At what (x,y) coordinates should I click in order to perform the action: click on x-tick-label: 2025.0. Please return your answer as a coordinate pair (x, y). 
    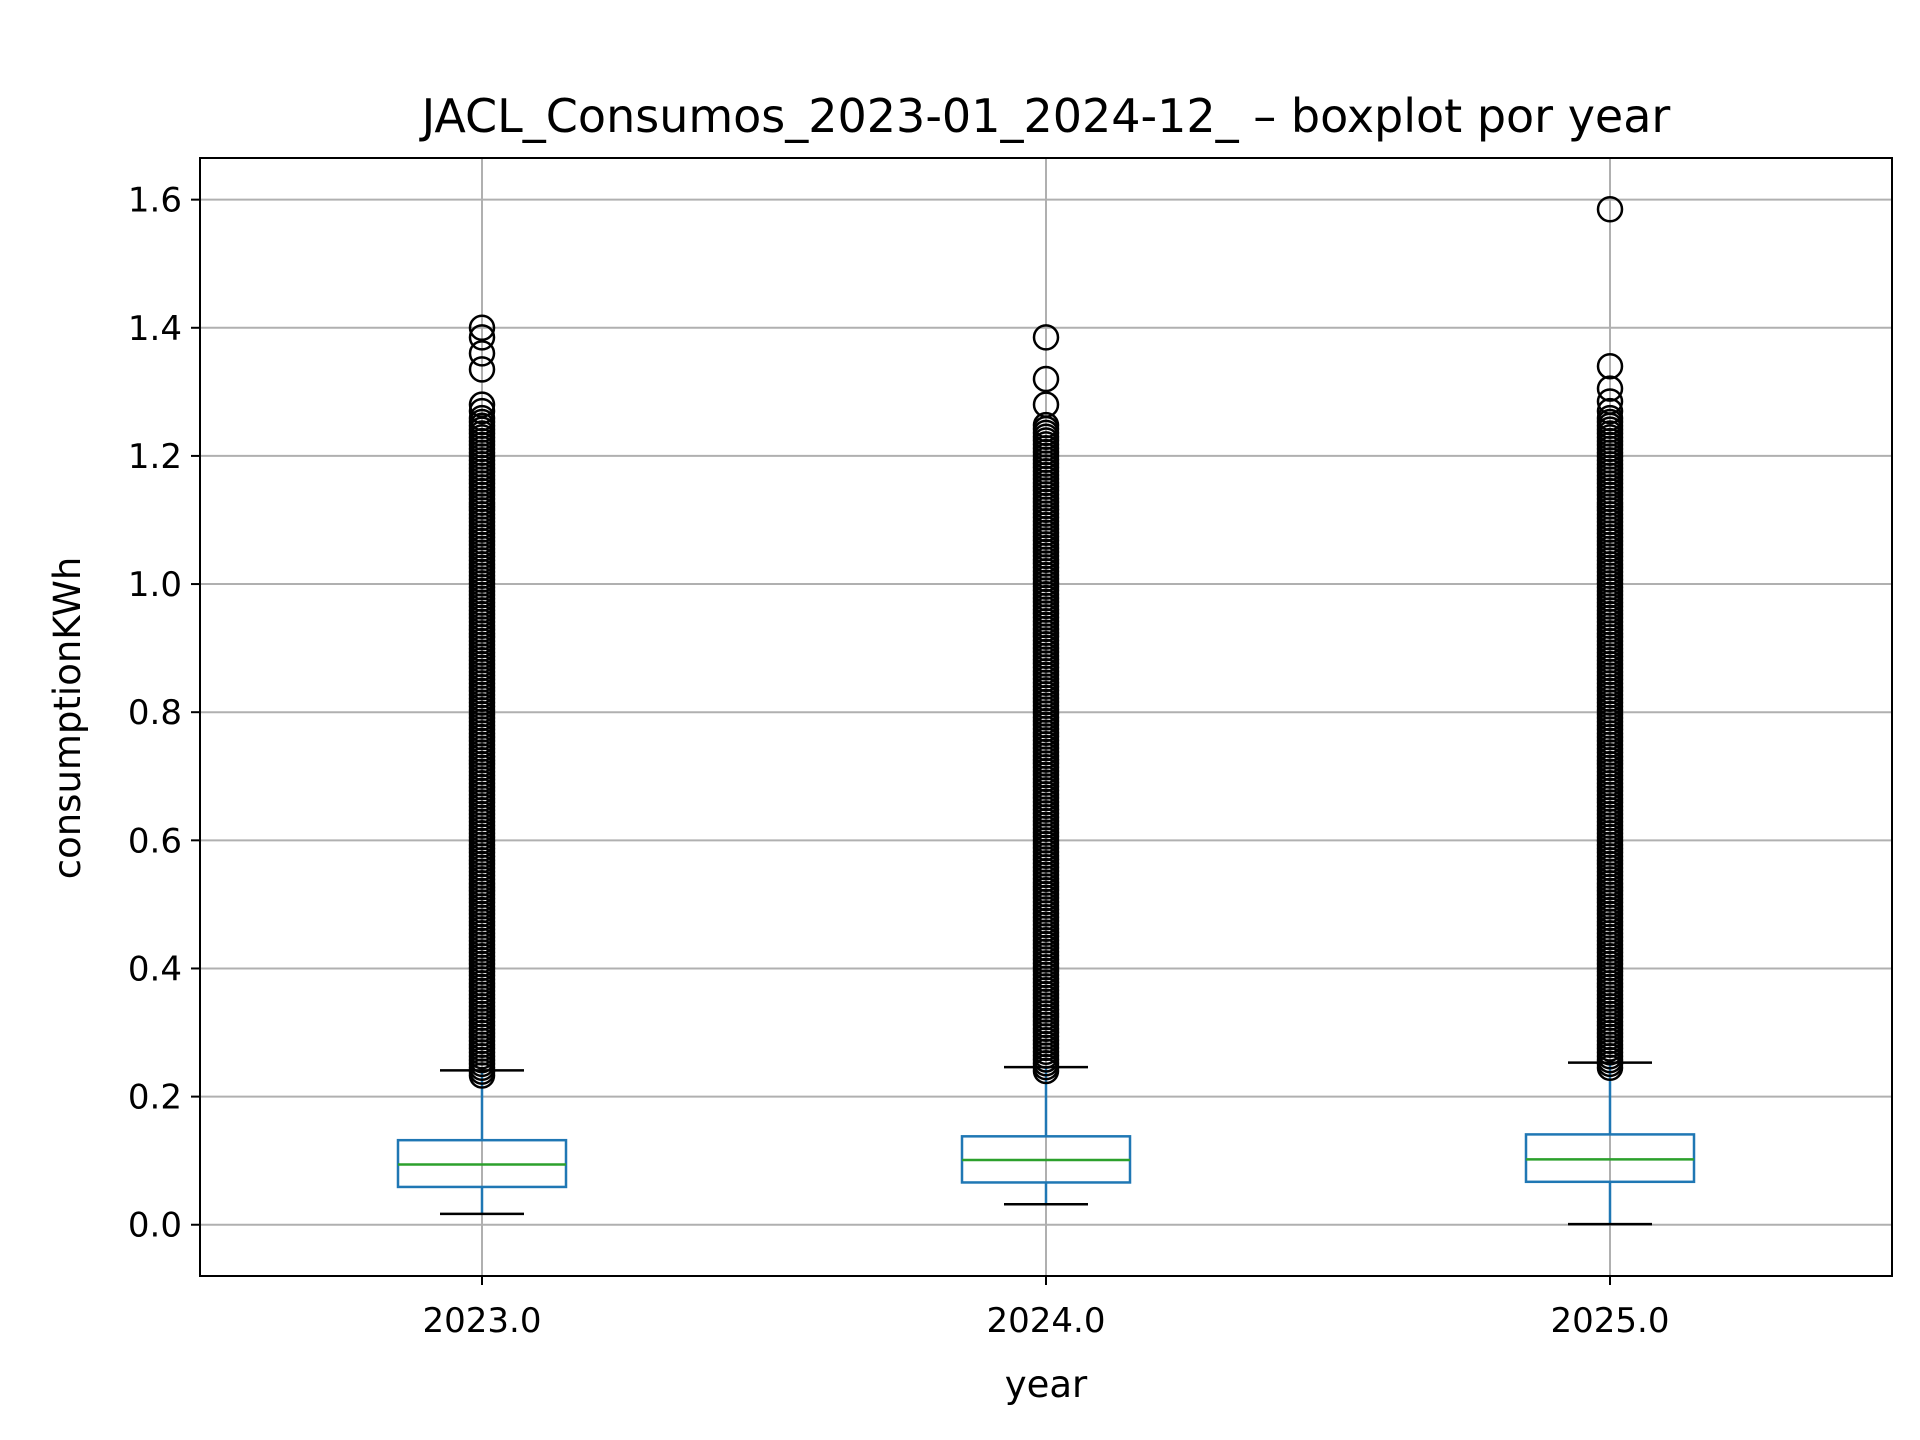
    Looking at the image, I should click on (1610, 1321).